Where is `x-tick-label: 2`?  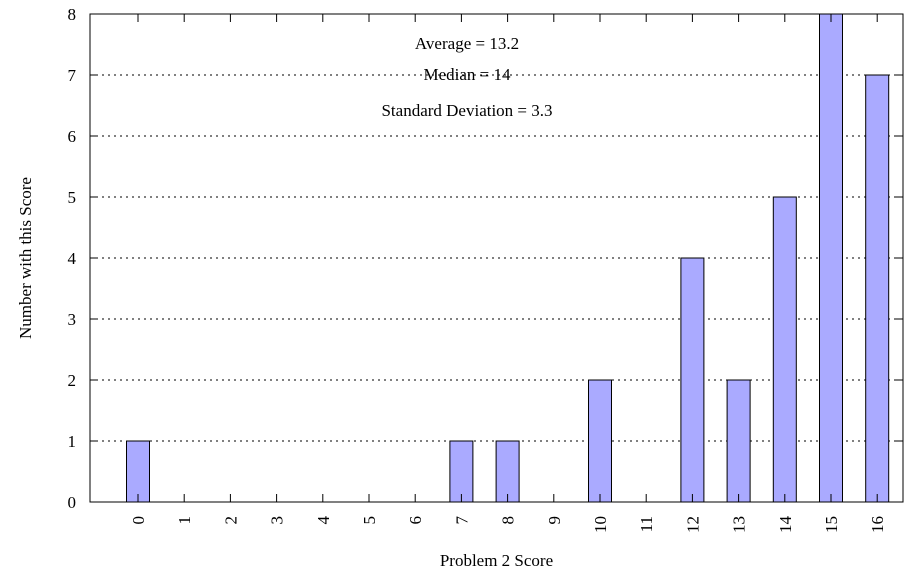
x-tick-label: 2 is located at coordinates (230, 520).